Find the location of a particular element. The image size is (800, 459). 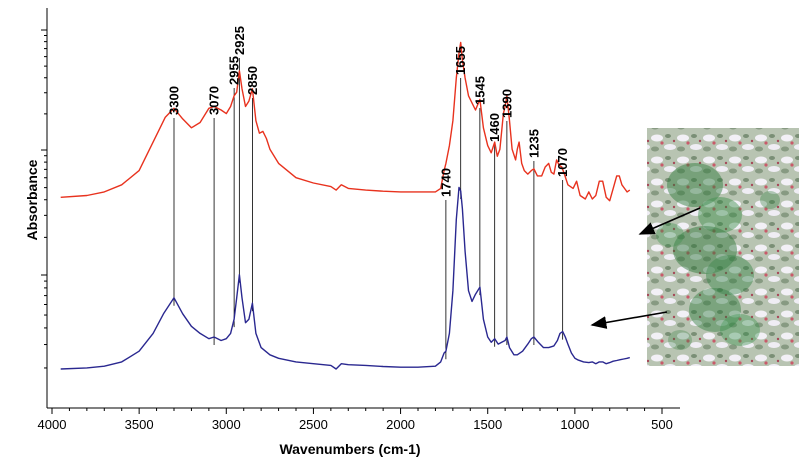

x-tick-label: 3000 is located at coordinates (226, 424).